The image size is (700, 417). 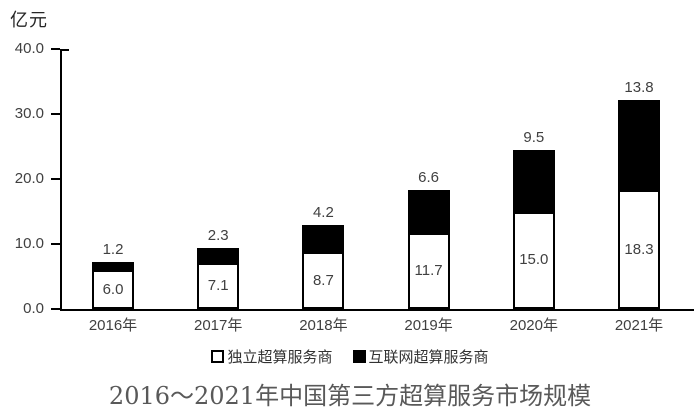 I want to click on legend-item-label: 独立超算服务商, so click(x=280, y=357).